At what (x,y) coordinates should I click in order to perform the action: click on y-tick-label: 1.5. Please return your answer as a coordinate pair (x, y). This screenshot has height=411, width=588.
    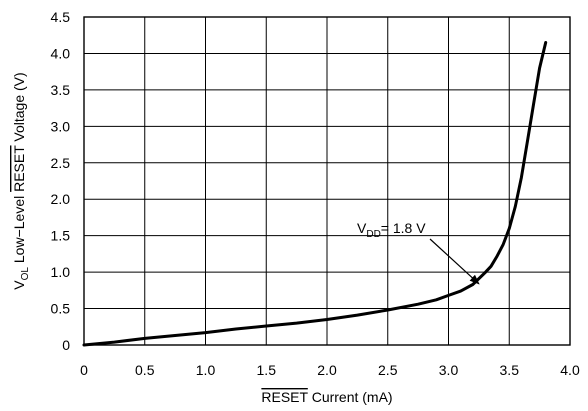
    Looking at the image, I should click on (61, 236).